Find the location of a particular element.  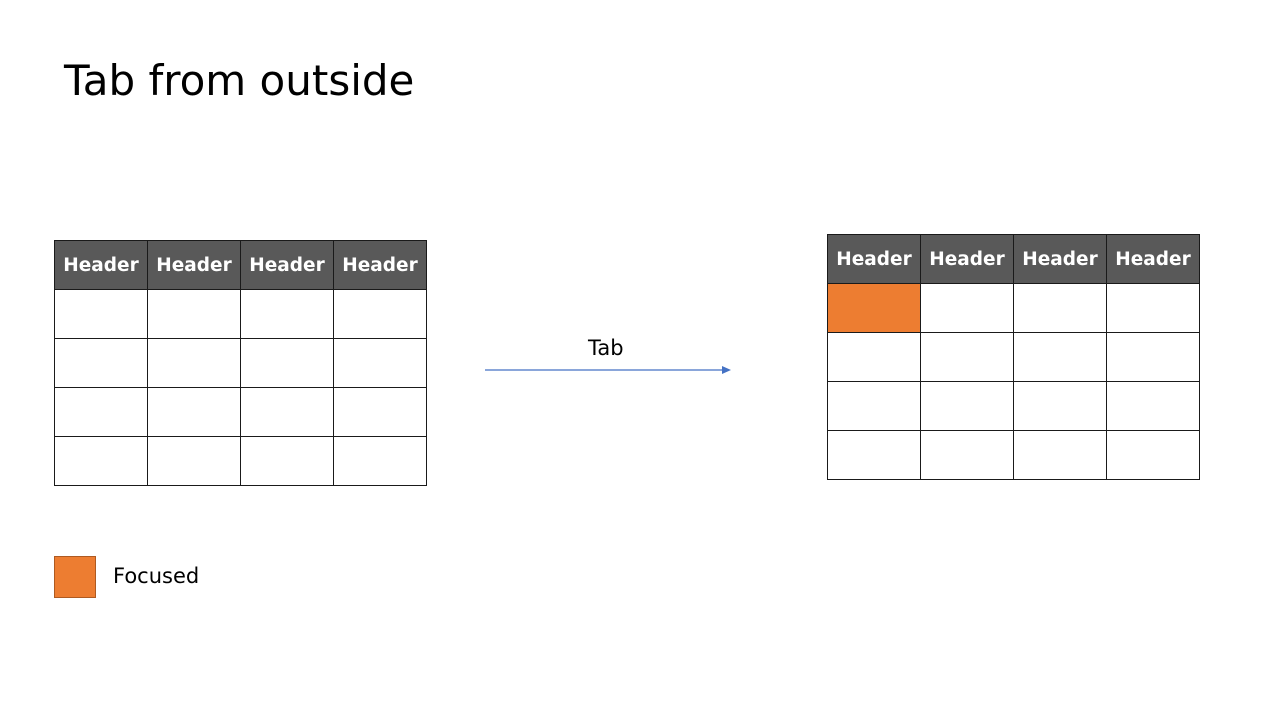

tab-key-label: Tab is located at coordinates (606, 348).